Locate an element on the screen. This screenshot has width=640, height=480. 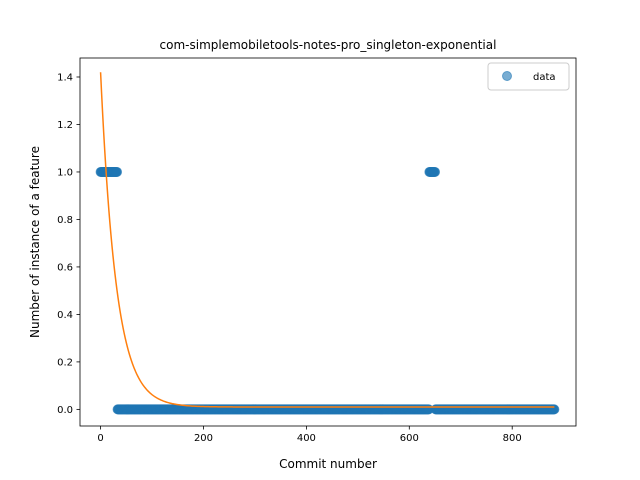
legend: data is located at coordinates (528, 76).